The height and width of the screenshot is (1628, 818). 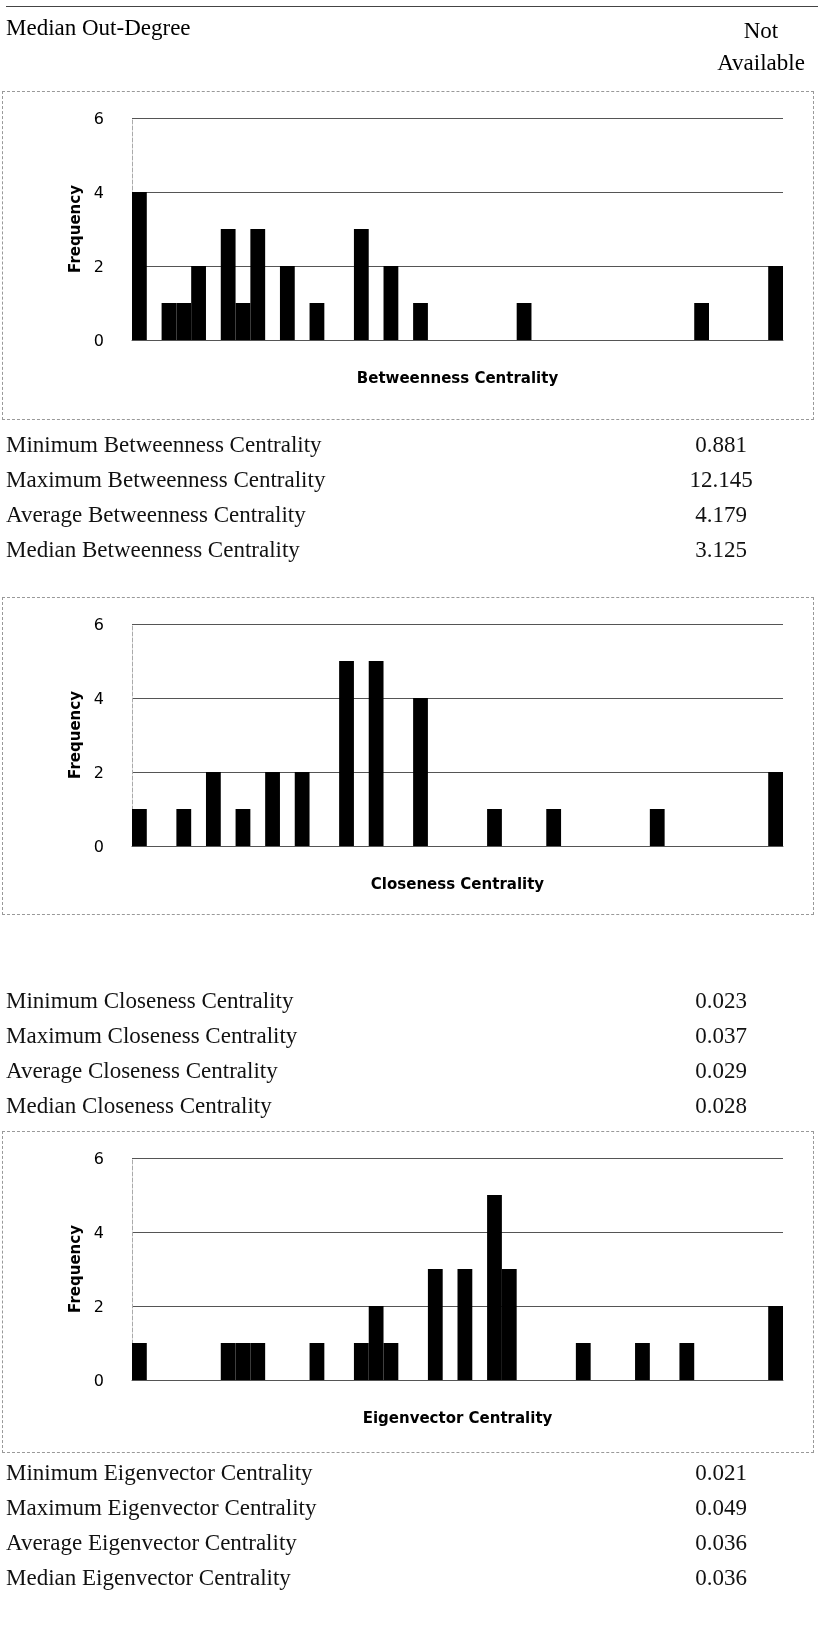 What do you see at coordinates (721, 1001) in the screenshot?
I see `text: 0.023` at bounding box center [721, 1001].